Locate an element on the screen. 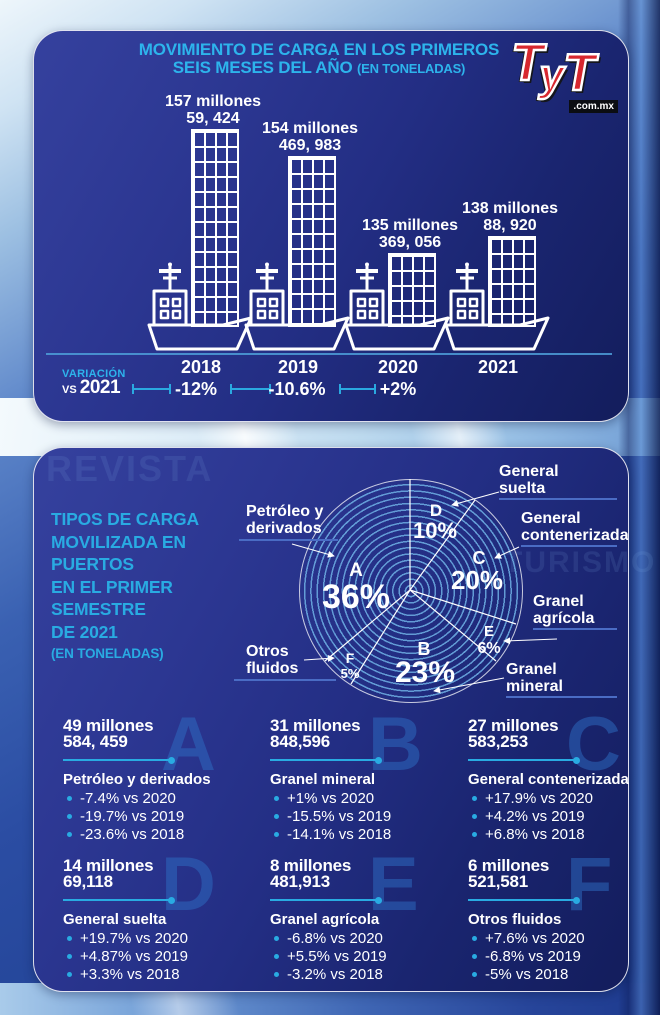  card-F-letter: F is located at coordinates (589, 884).